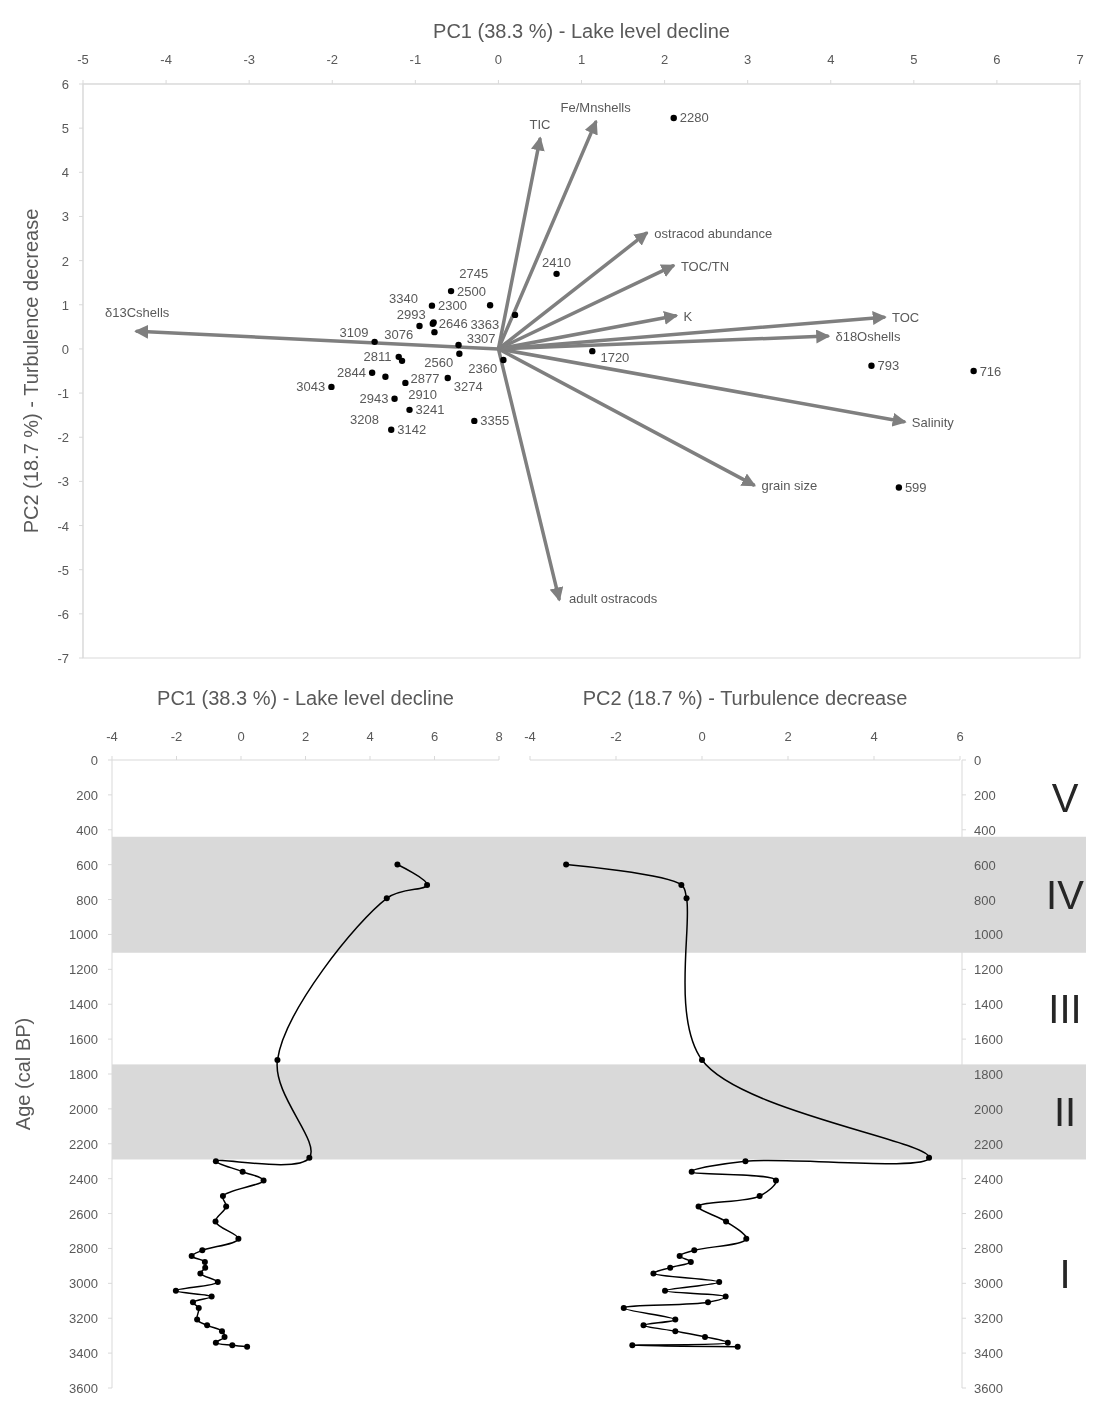  Describe the element at coordinates (63, 658) in the screenshot. I see `y-tick-label: -7` at that location.